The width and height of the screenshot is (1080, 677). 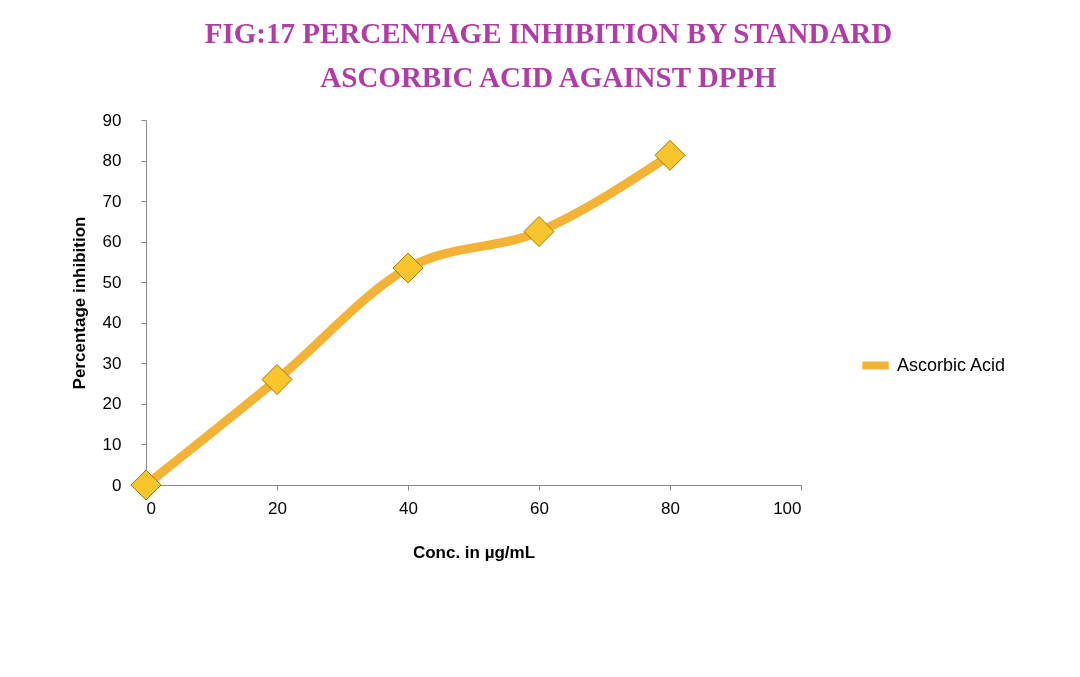 What do you see at coordinates (112, 242) in the screenshot?
I see `y-tick-label: 60` at bounding box center [112, 242].